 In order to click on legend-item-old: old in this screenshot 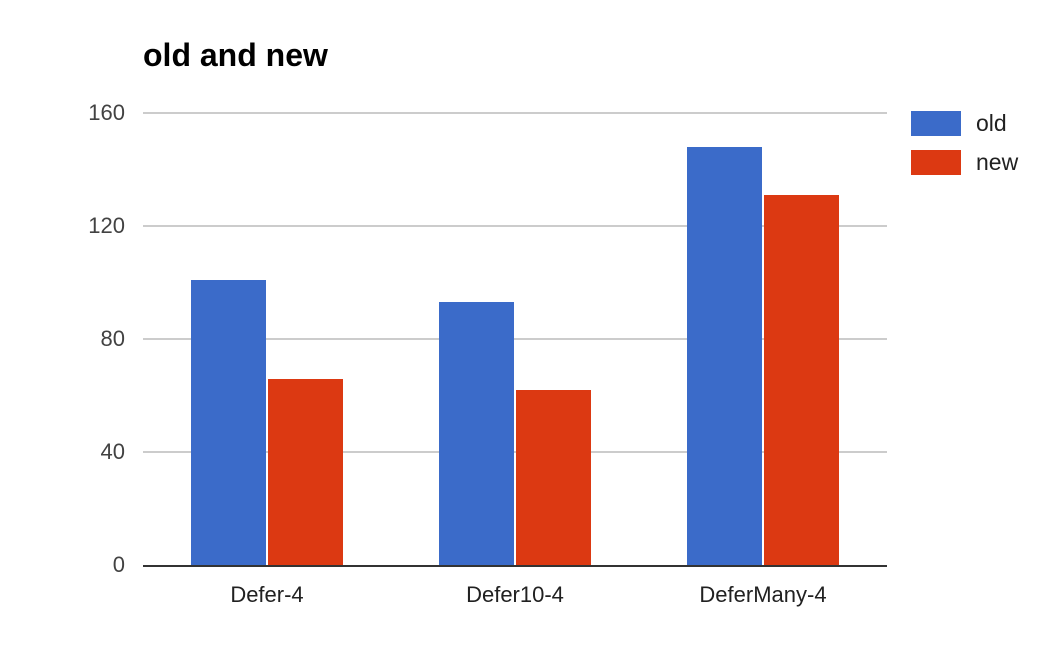, I will do `click(964, 123)`.